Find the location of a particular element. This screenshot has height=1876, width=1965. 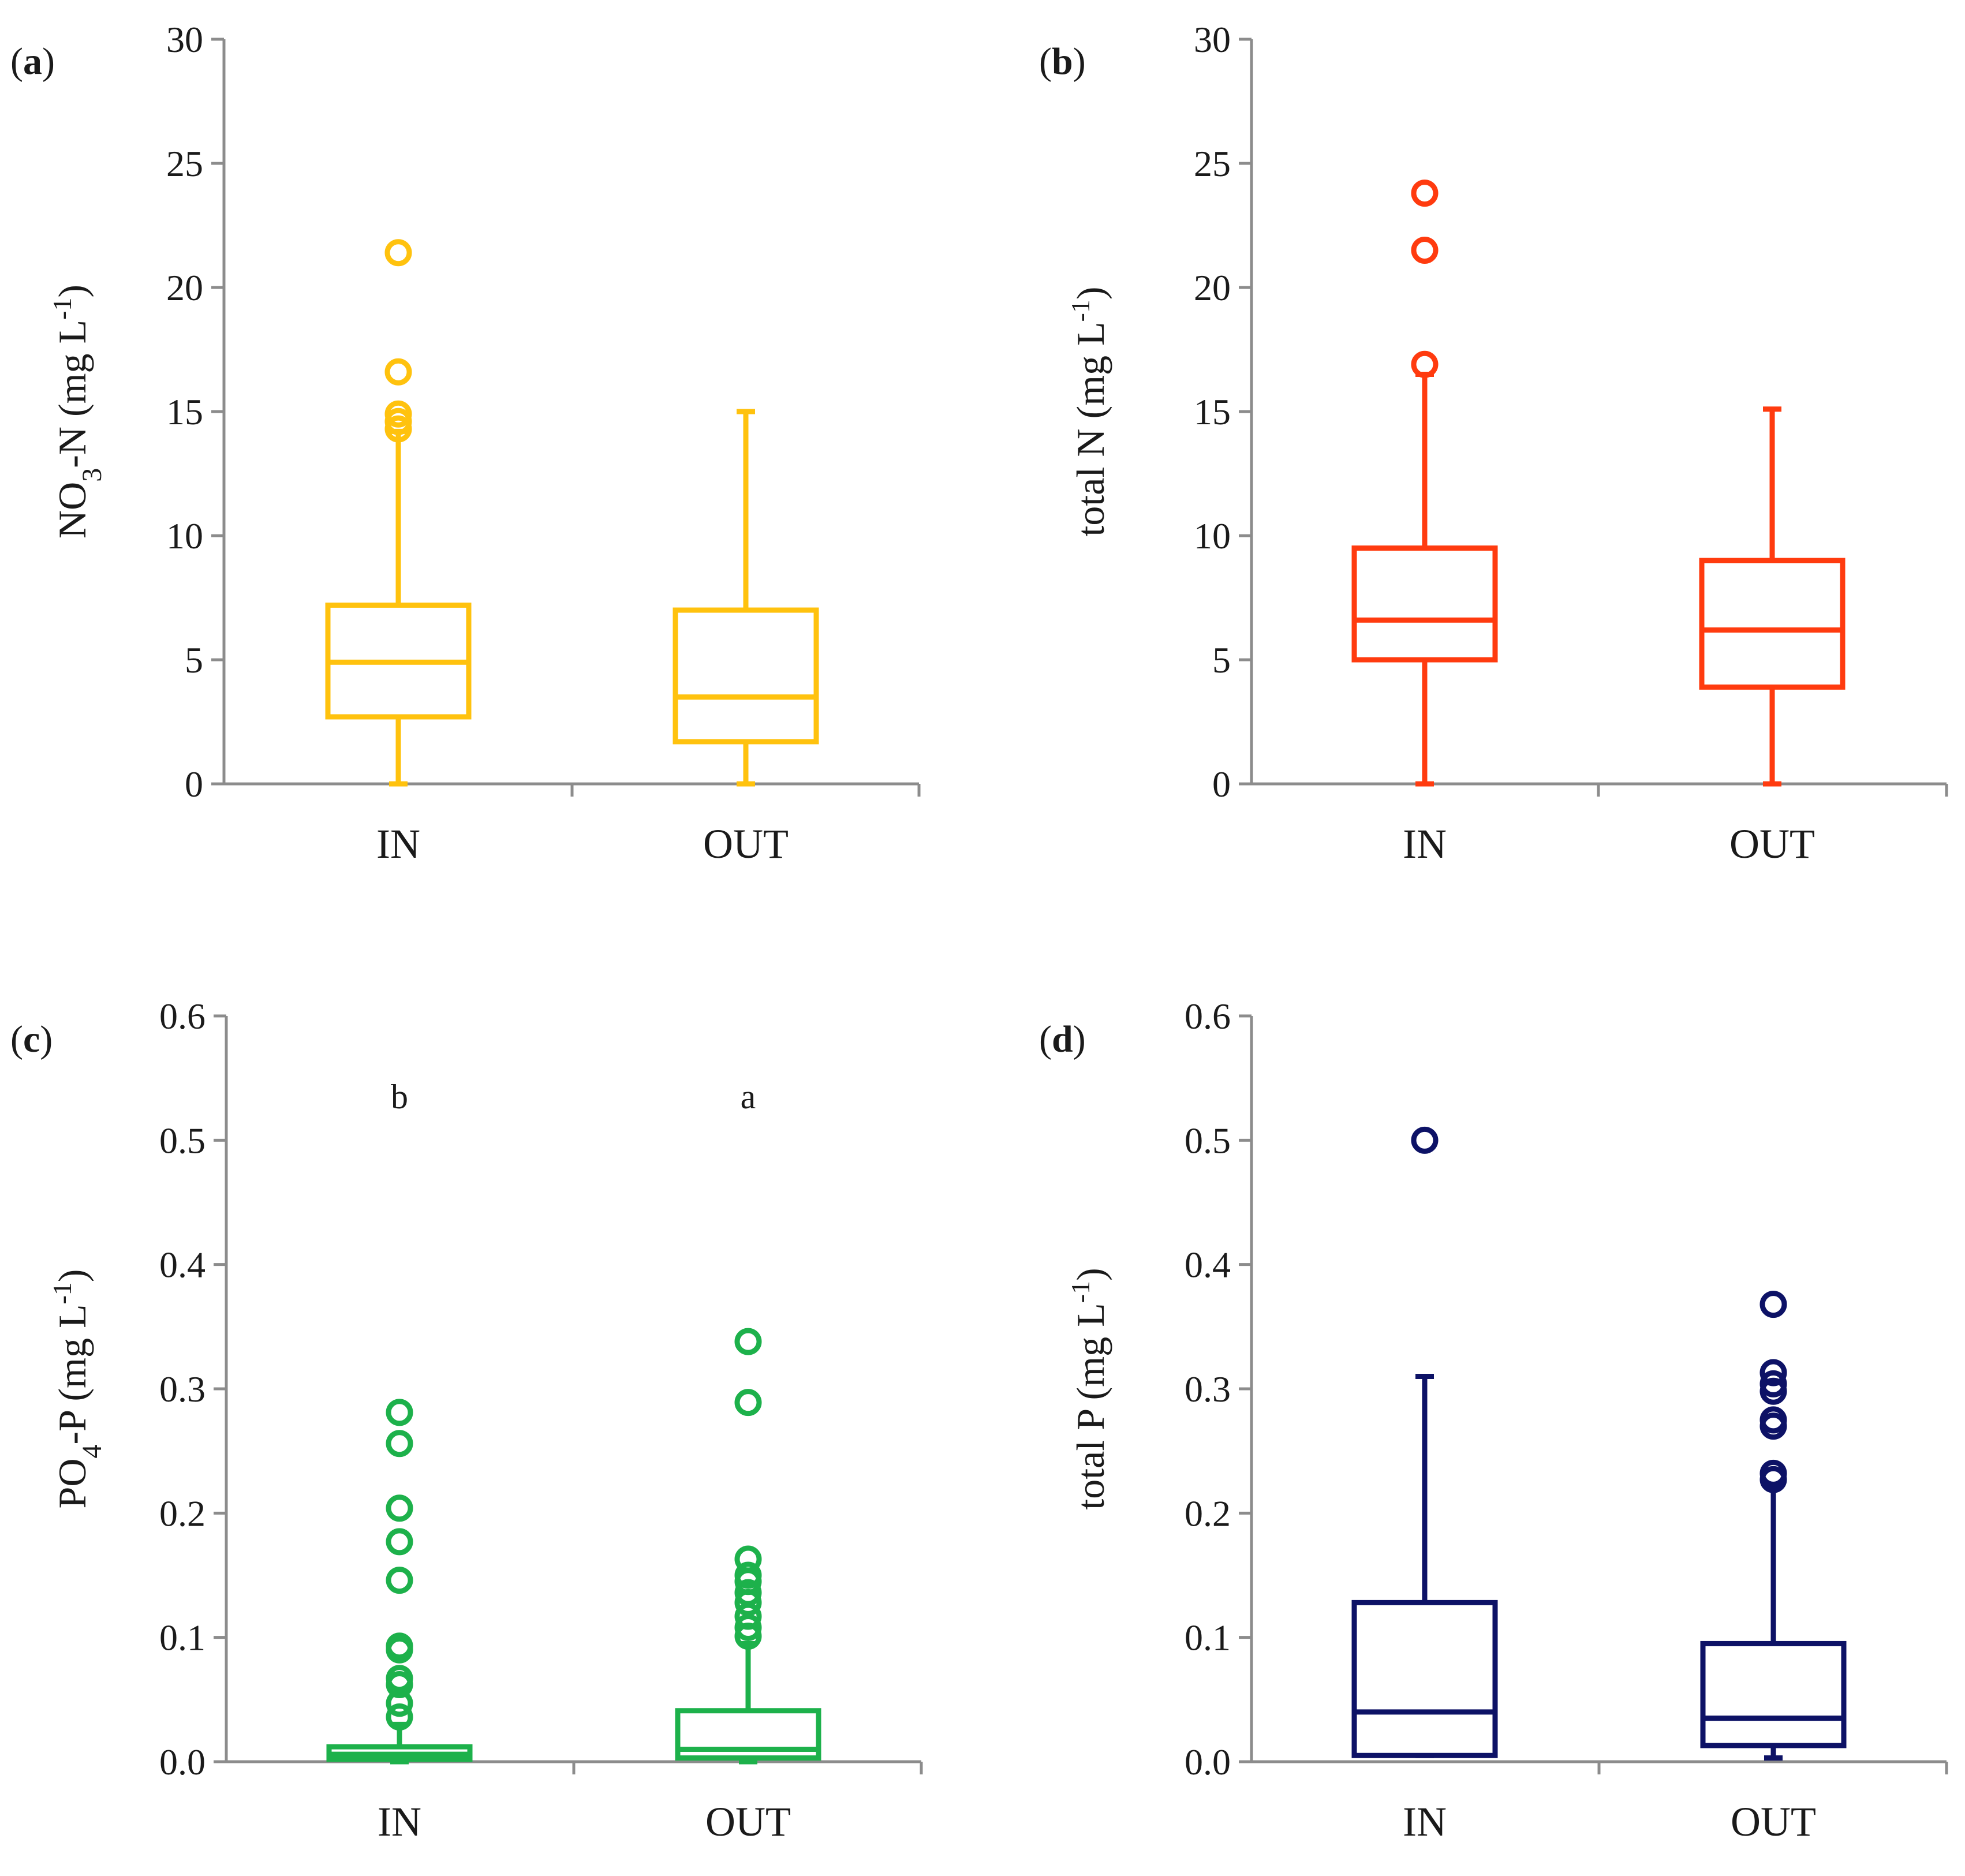

y-axis-title: PO4-P (mg L-1) is located at coordinates (77, 1389).